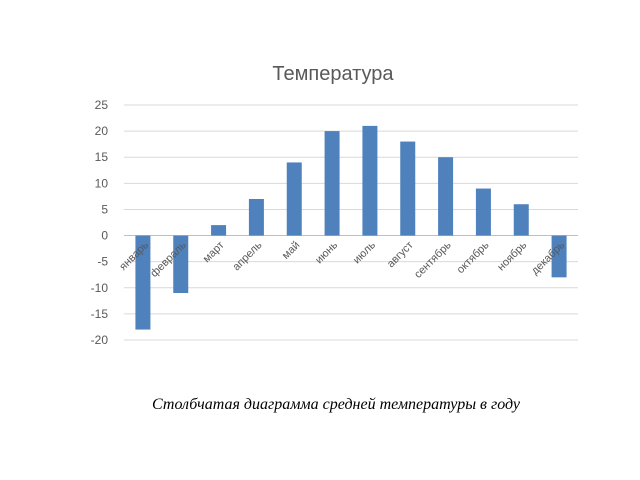  I want to click on y-tick-label: -10, so click(100, 288).